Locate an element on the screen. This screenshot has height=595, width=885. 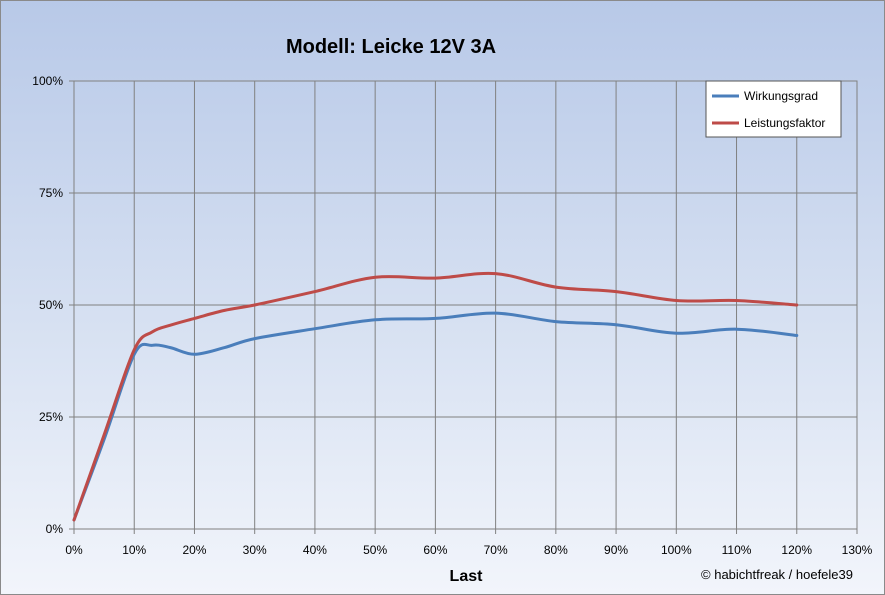
x-tick-label: 100% is located at coordinates (676, 550).